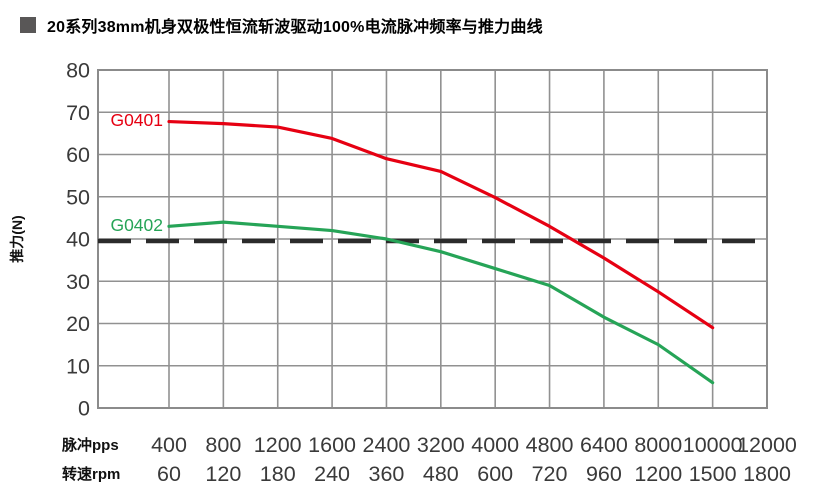 Image resolution: width=814 pixels, height=500 pixels. I want to click on x-tick-pps: 6400, so click(604, 445).